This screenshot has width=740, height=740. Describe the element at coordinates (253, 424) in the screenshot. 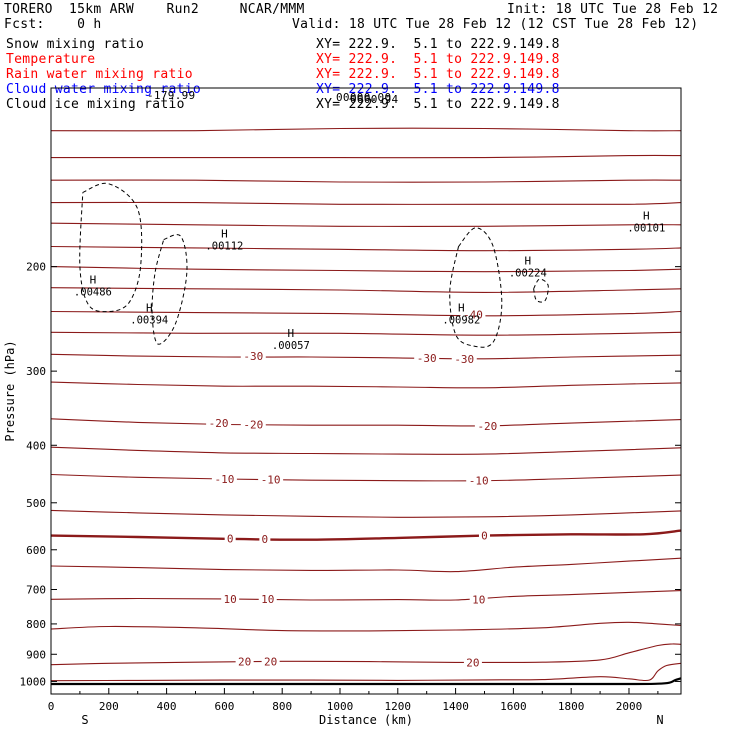

I see `isotherm-label-4: -20` at that location.